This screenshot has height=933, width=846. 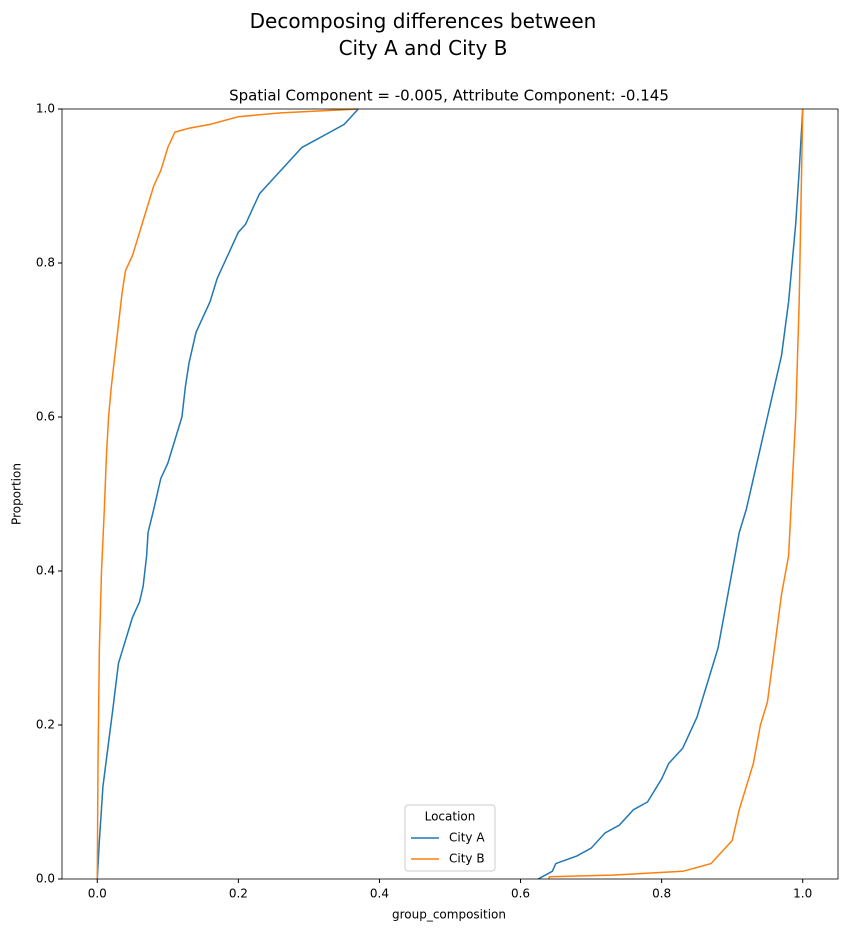 What do you see at coordinates (45, 417) in the screenshot?
I see `y-tick-label: 0.6` at bounding box center [45, 417].